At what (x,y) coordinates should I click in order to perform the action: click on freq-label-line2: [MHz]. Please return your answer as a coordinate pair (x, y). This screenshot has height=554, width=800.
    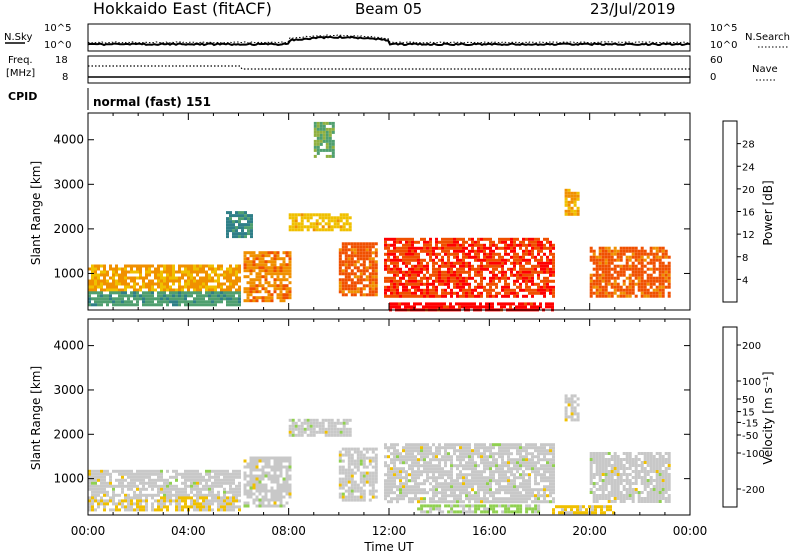
    Looking at the image, I should click on (20, 73).